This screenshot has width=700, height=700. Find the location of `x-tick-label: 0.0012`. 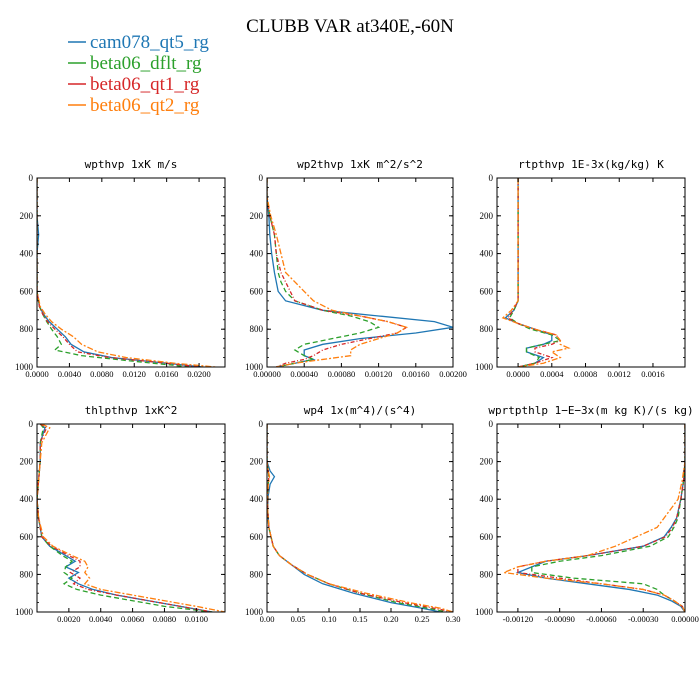

x-tick-label: 0.0012 is located at coordinates (619, 374).